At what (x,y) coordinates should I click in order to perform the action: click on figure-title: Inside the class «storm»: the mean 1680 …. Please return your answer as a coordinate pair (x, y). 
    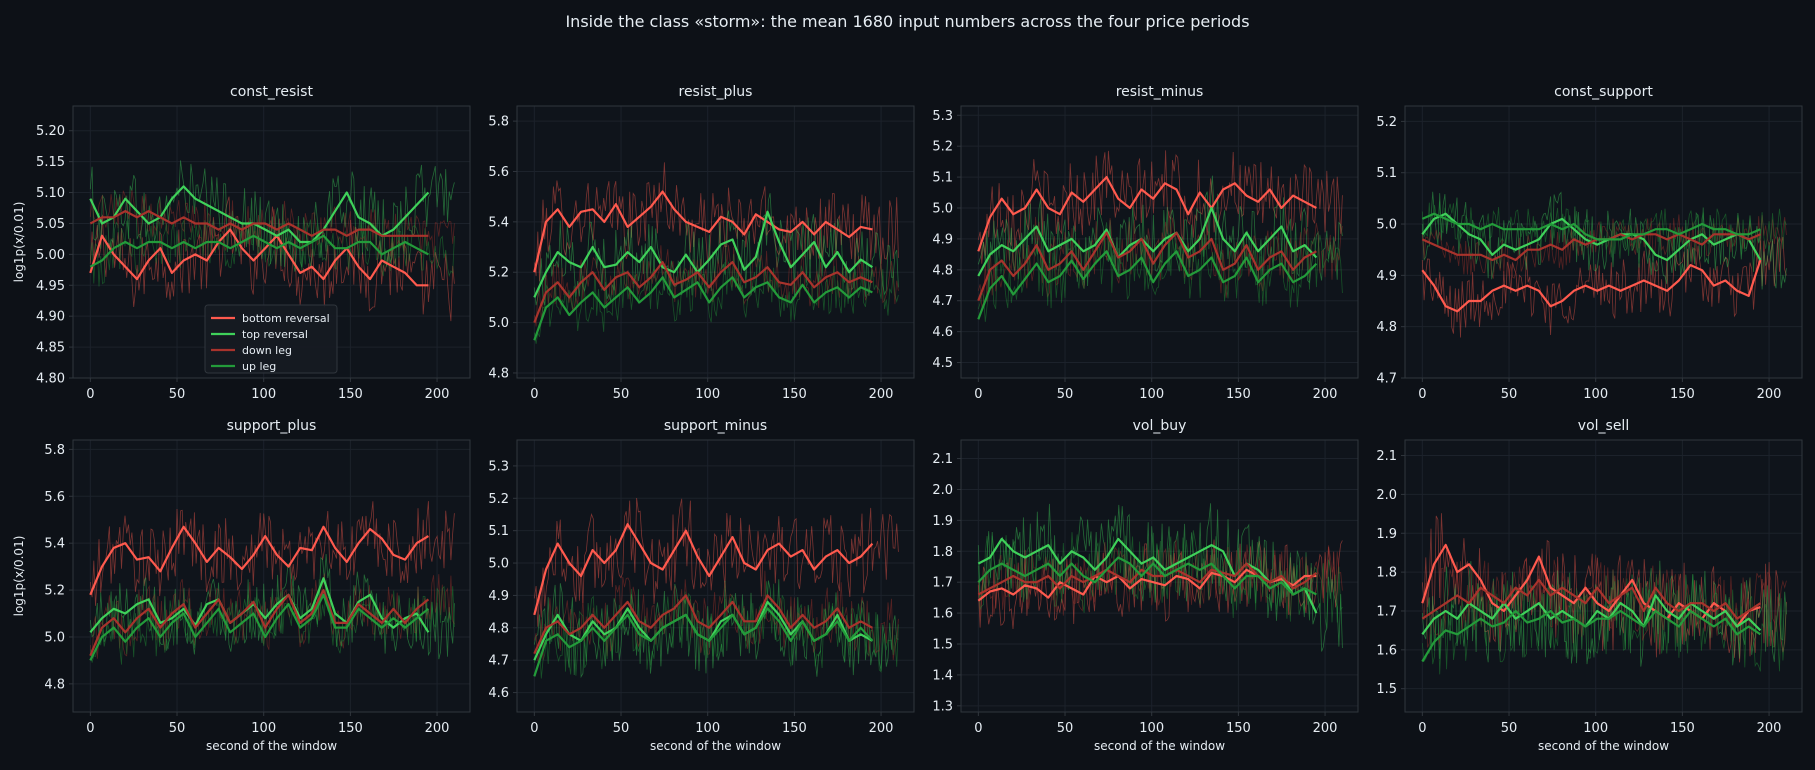
    Looking at the image, I should click on (907, 21).